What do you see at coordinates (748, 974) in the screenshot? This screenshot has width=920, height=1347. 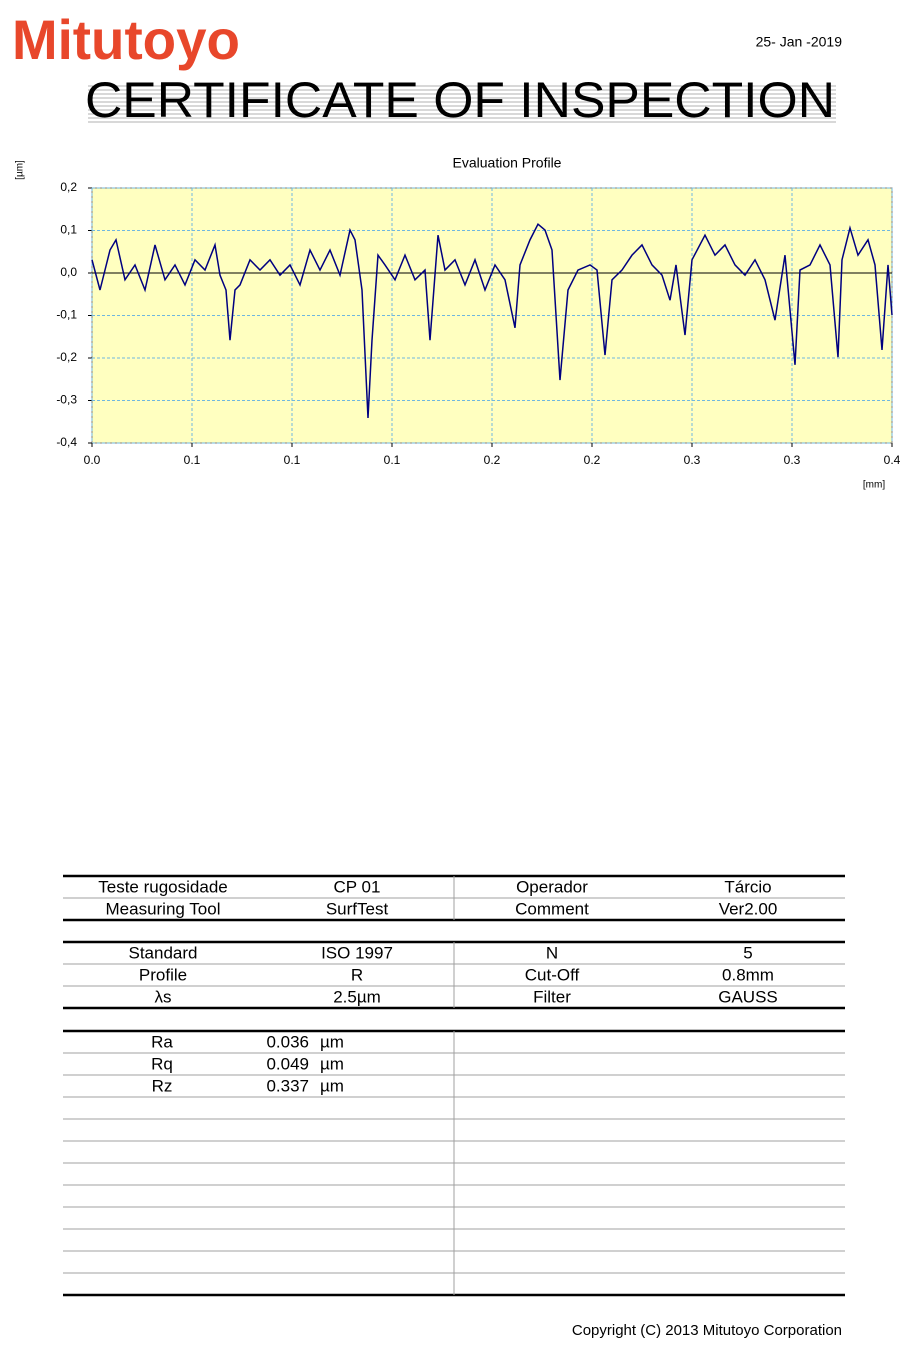 I see `table-cell: 0.8mm` at bounding box center [748, 974].